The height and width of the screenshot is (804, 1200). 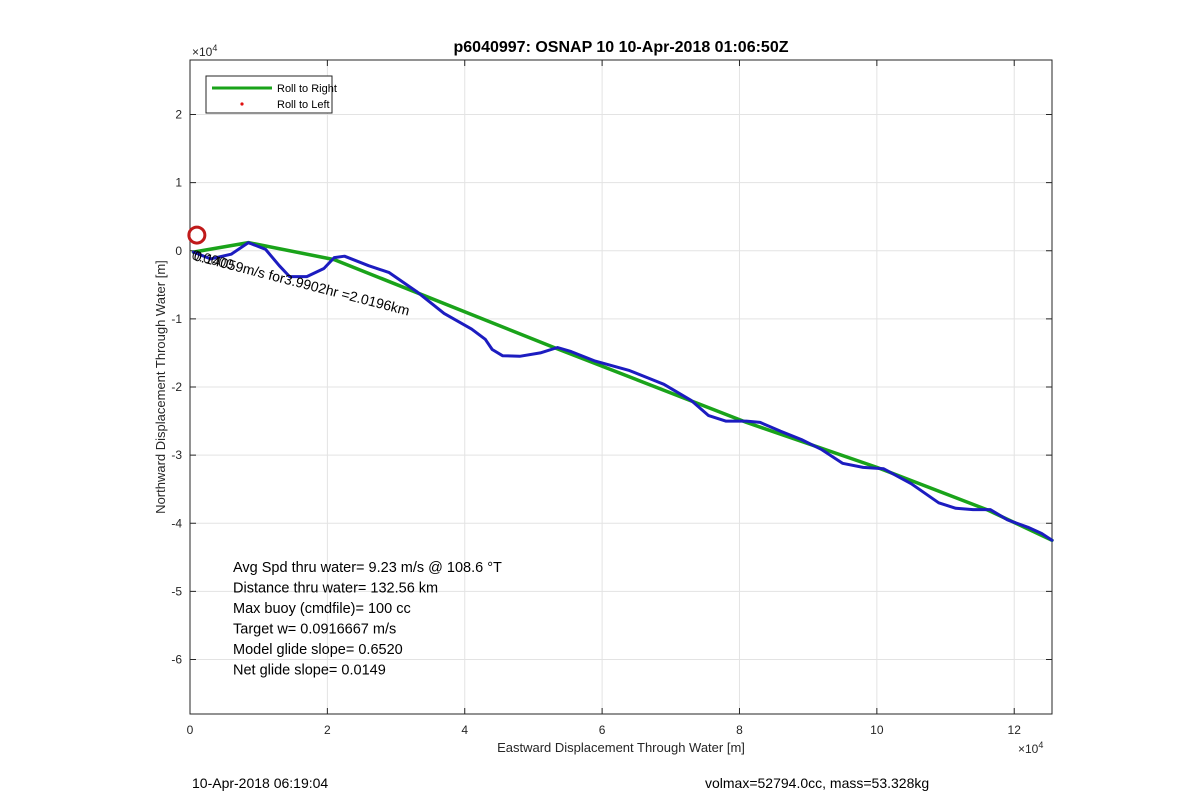 I want to click on stat-target-w: Target w= 0.0916667 m/s, so click(x=314, y=630).